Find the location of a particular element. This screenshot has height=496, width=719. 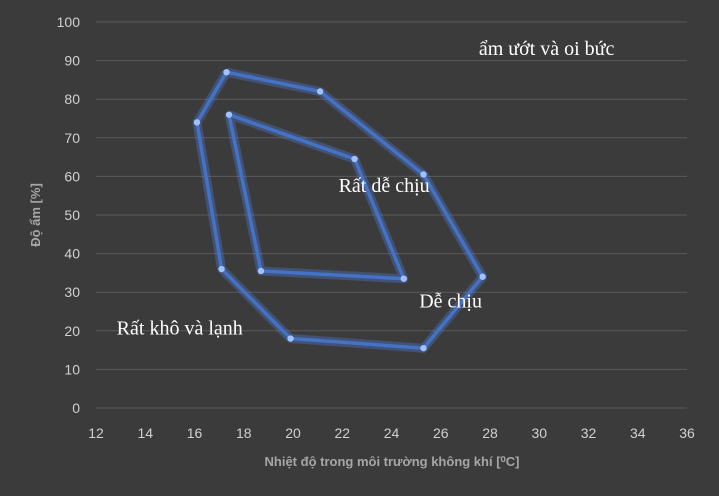

y-tick-labels: 0 10 20 30 40 50 60 70 80 90 100 is located at coordinates (69, 215).